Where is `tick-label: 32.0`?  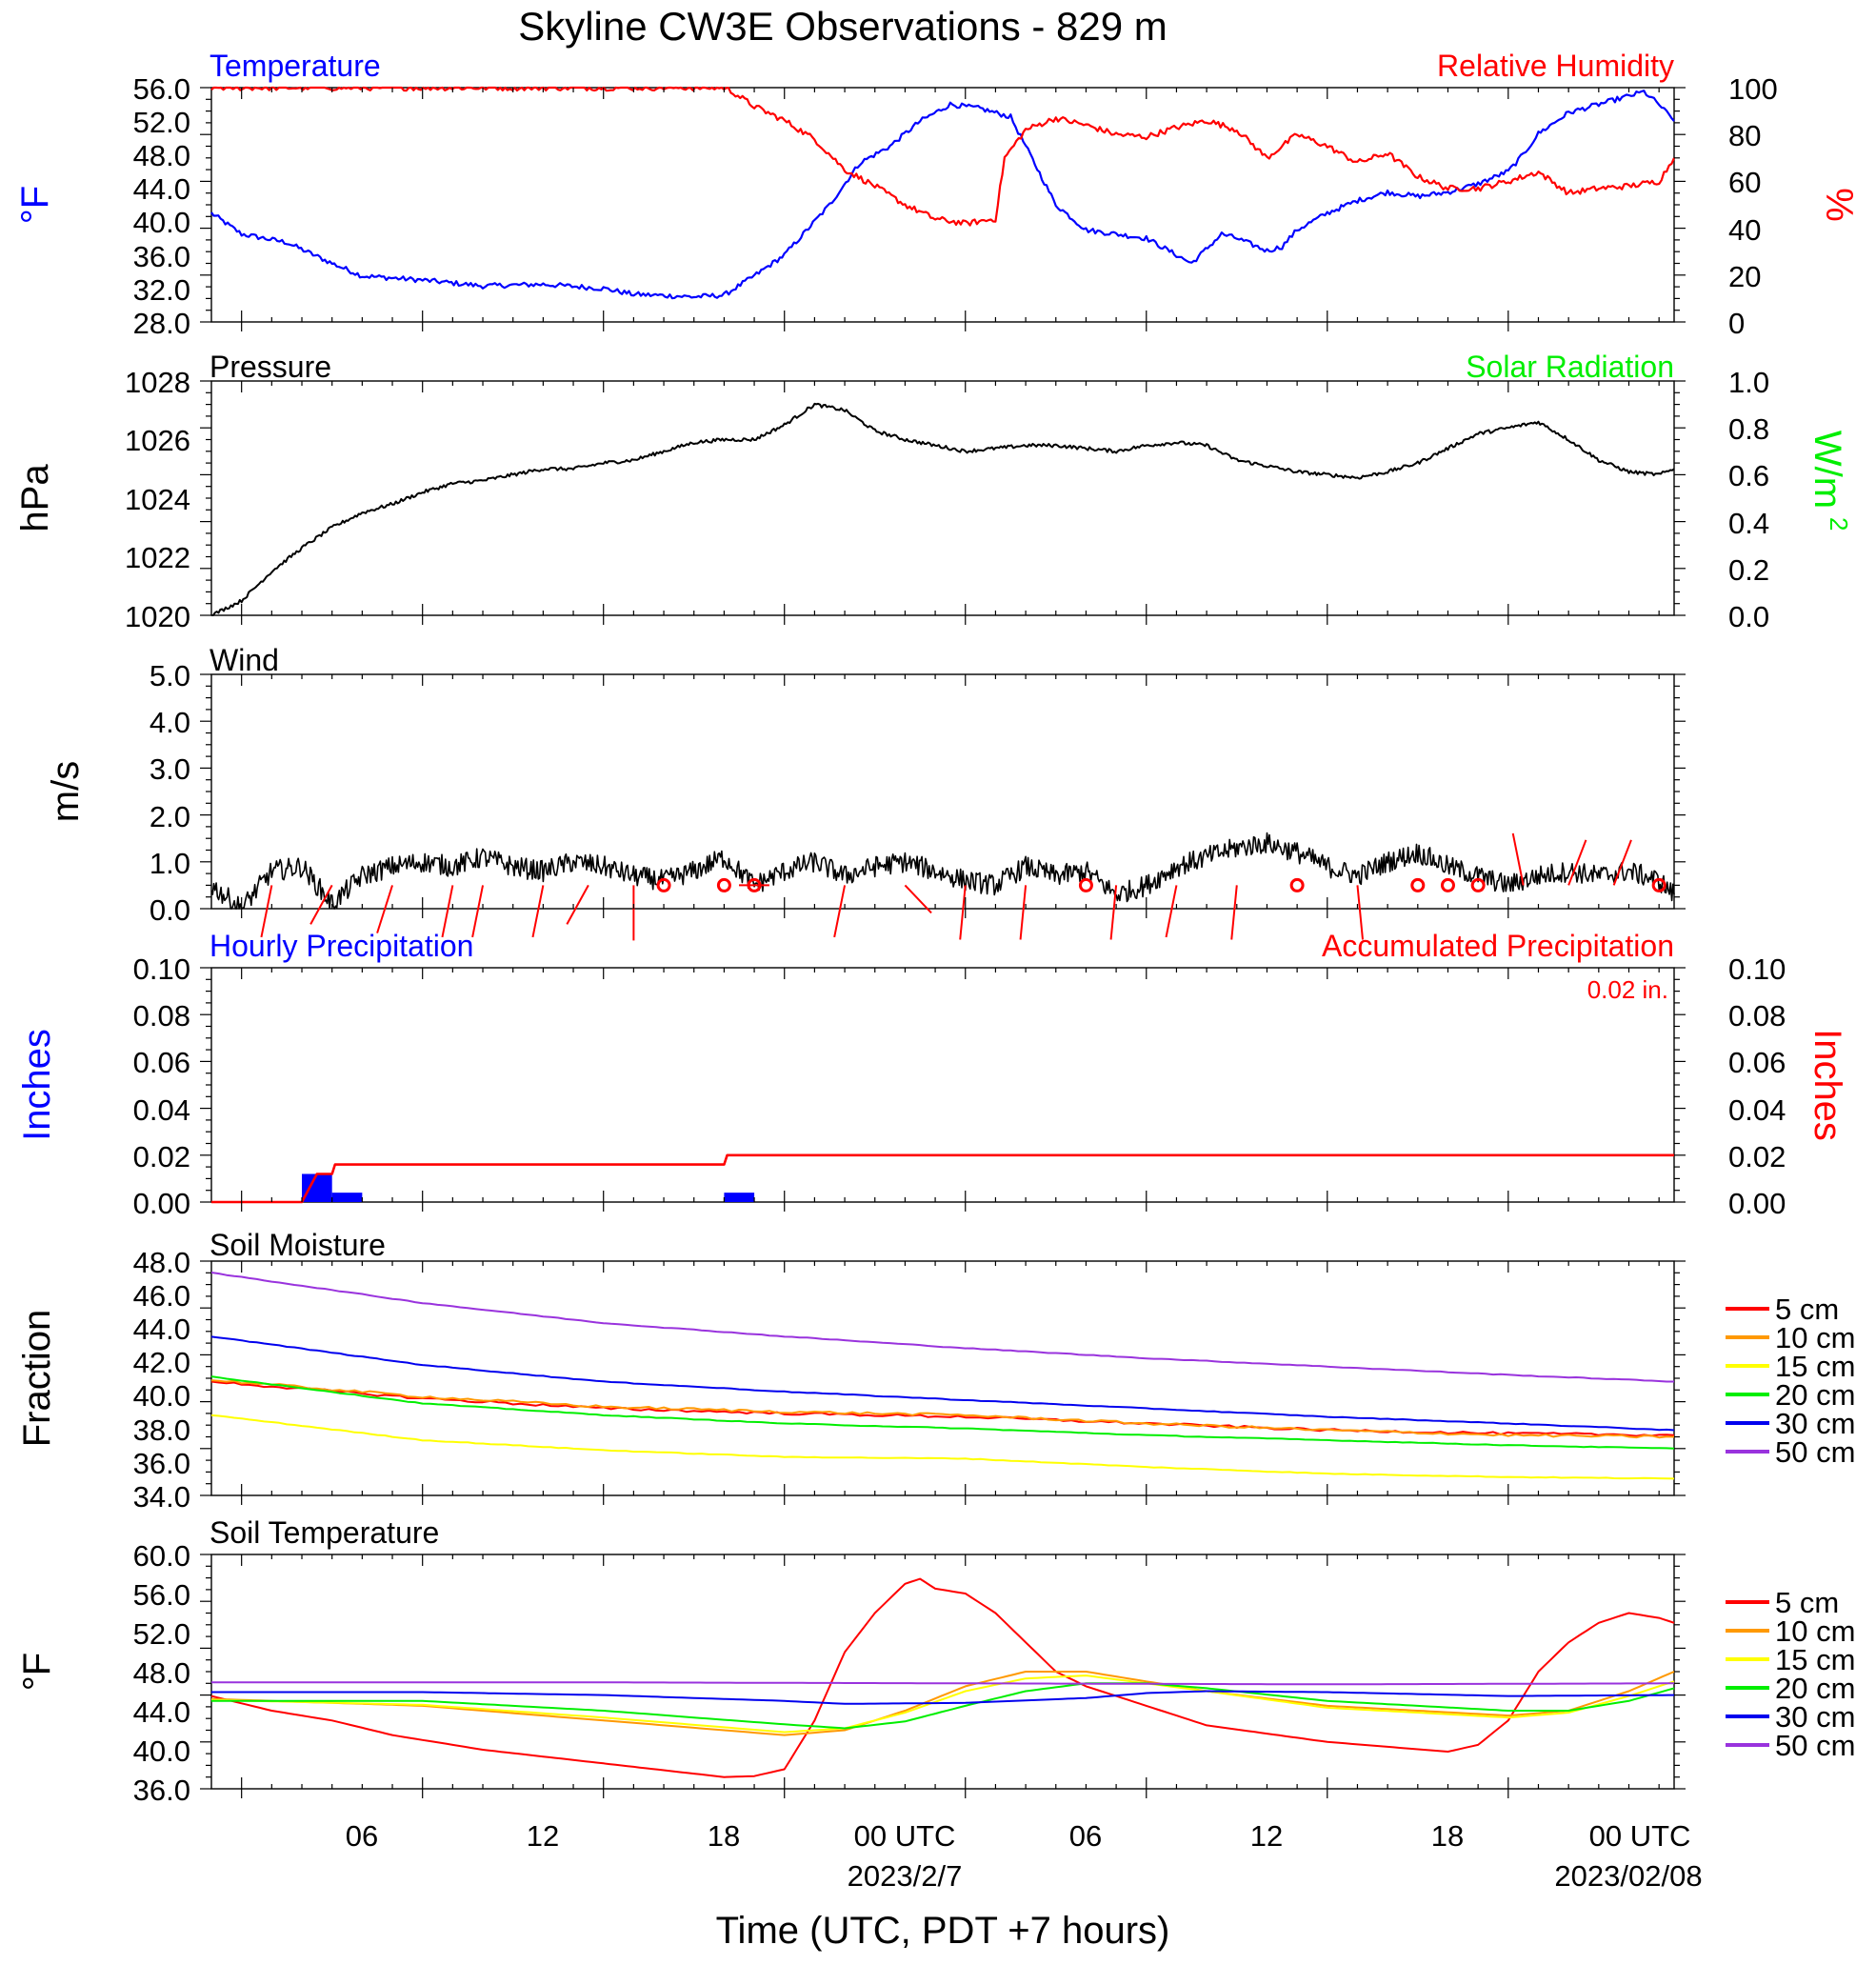 tick-label: 32.0 is located at coordinates (162, 290).